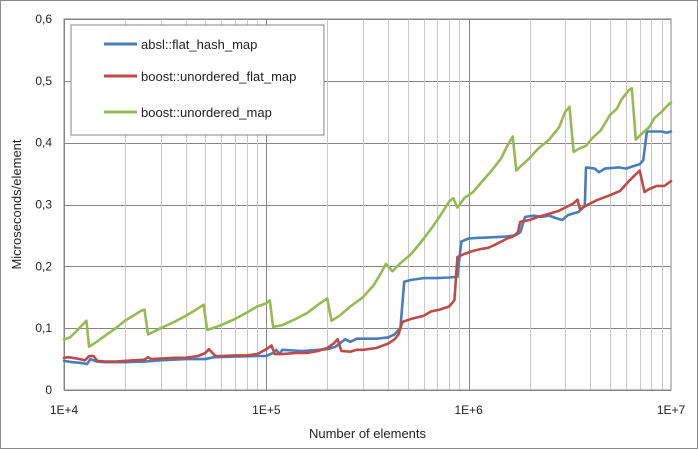 This screenshot has height=449, width=698. Describe the element at coordinates (468, 410) in the screenshot. I see `x-tick-label: 1E+6` at that location.